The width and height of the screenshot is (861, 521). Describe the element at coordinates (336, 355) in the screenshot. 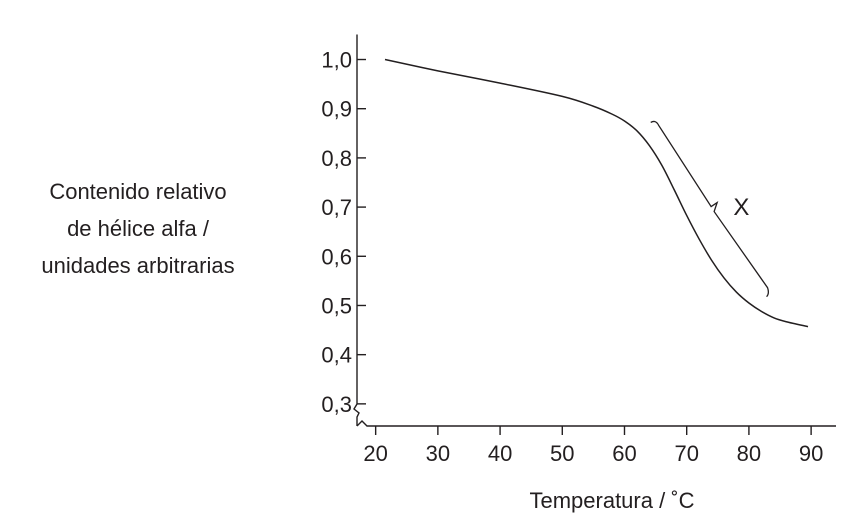

I see `y-tick-label: 0,4` at that location.